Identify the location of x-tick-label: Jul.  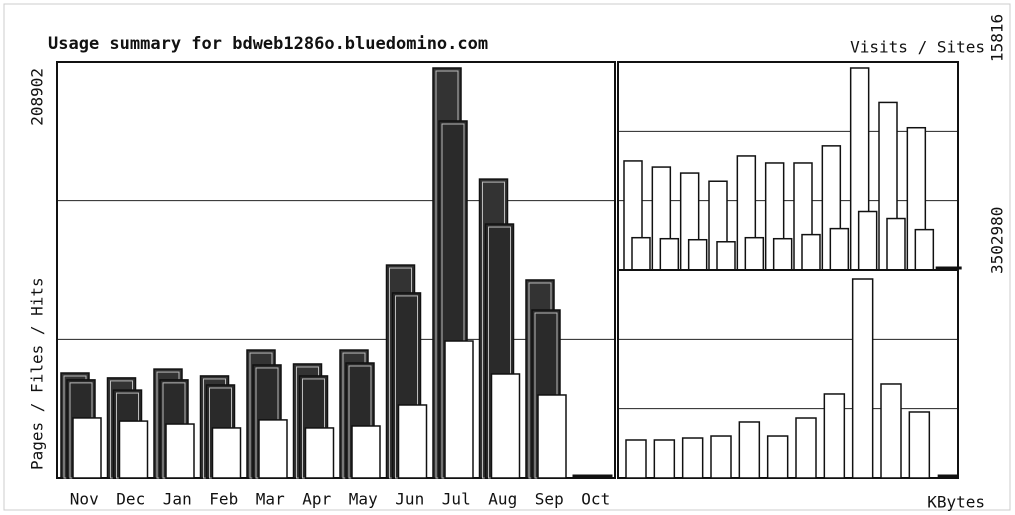
(456, 499).